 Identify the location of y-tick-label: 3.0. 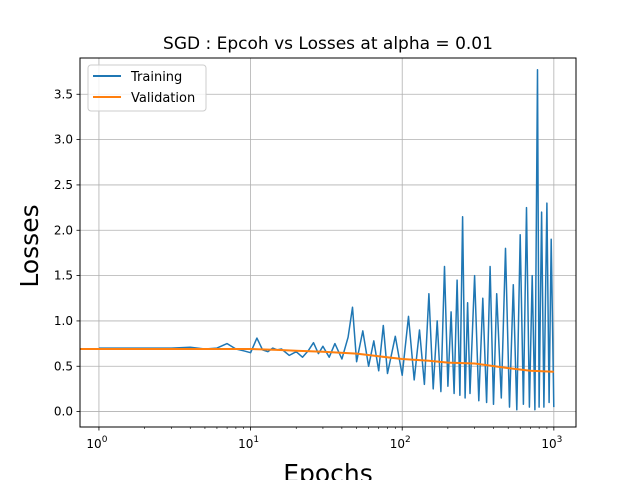
(63, 140).